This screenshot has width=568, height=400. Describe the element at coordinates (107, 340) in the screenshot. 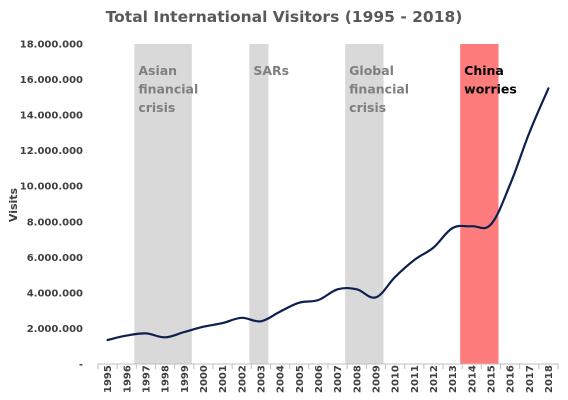

I see `data-point-1995` at that location.